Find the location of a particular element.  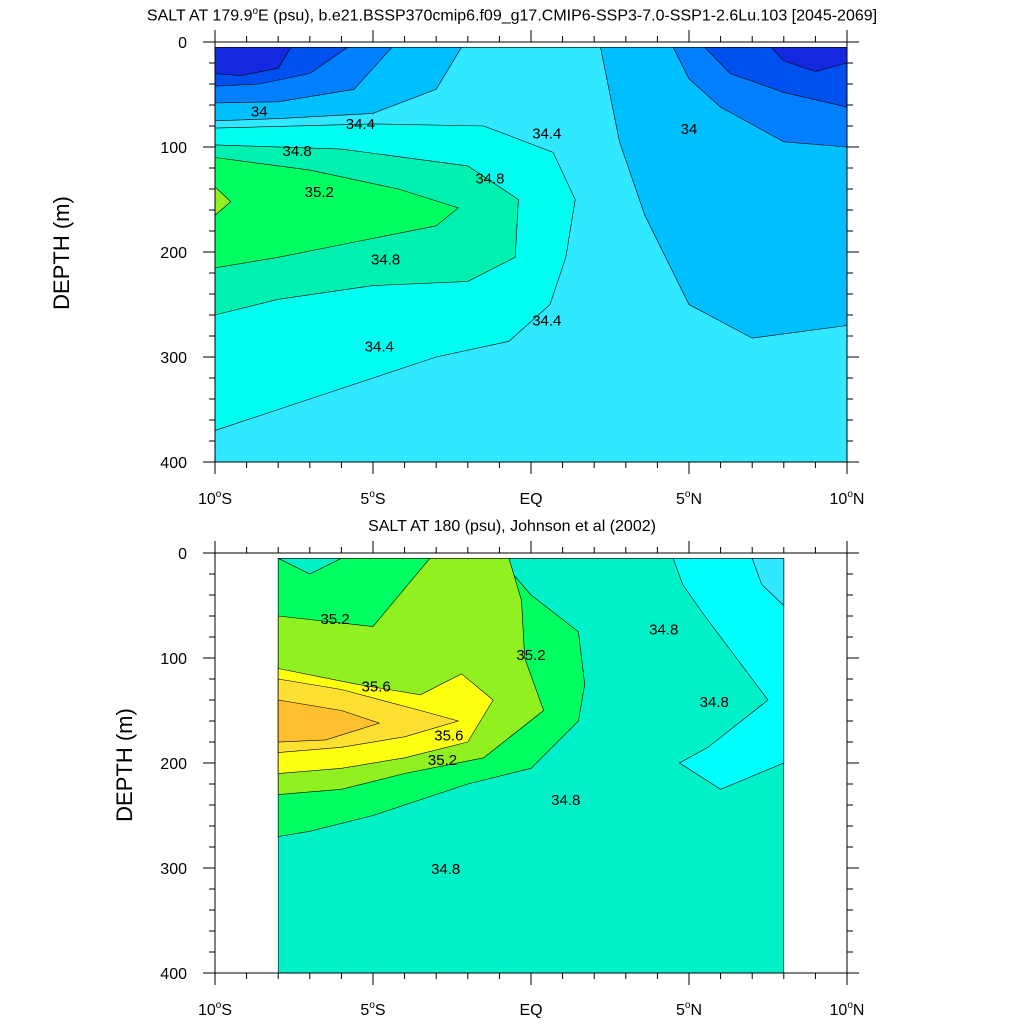

top-panel-ylabel: DEPTH (m) is located at coordinates (61, 253).